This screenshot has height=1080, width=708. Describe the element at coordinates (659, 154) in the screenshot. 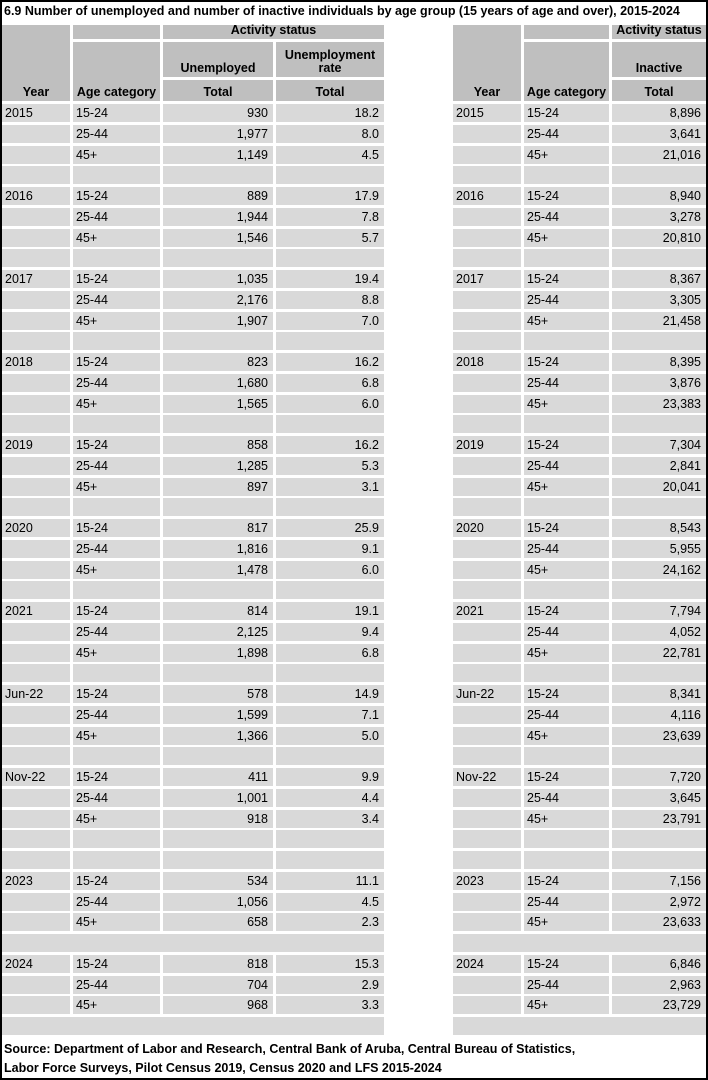

I see `inactive-total-cell: 21,016` at that location.